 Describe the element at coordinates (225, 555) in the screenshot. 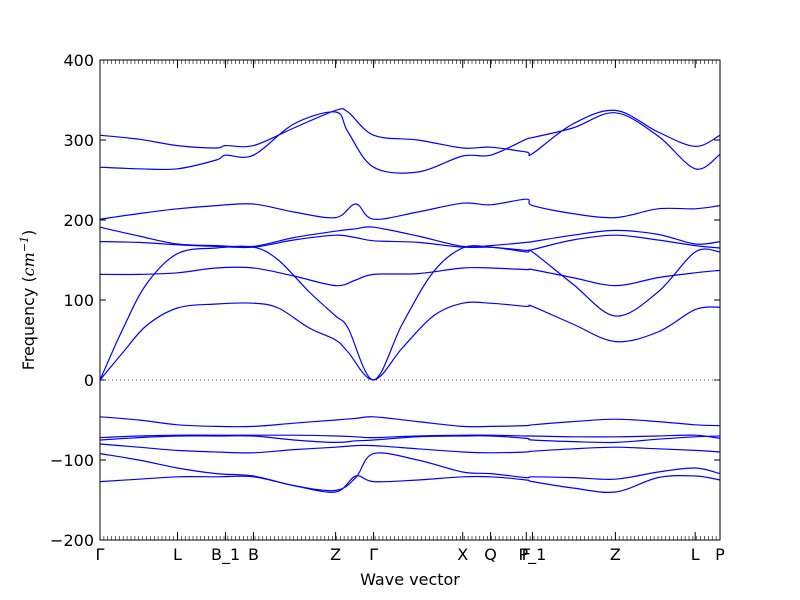

I see `x-tick-label: B_1` at that location.